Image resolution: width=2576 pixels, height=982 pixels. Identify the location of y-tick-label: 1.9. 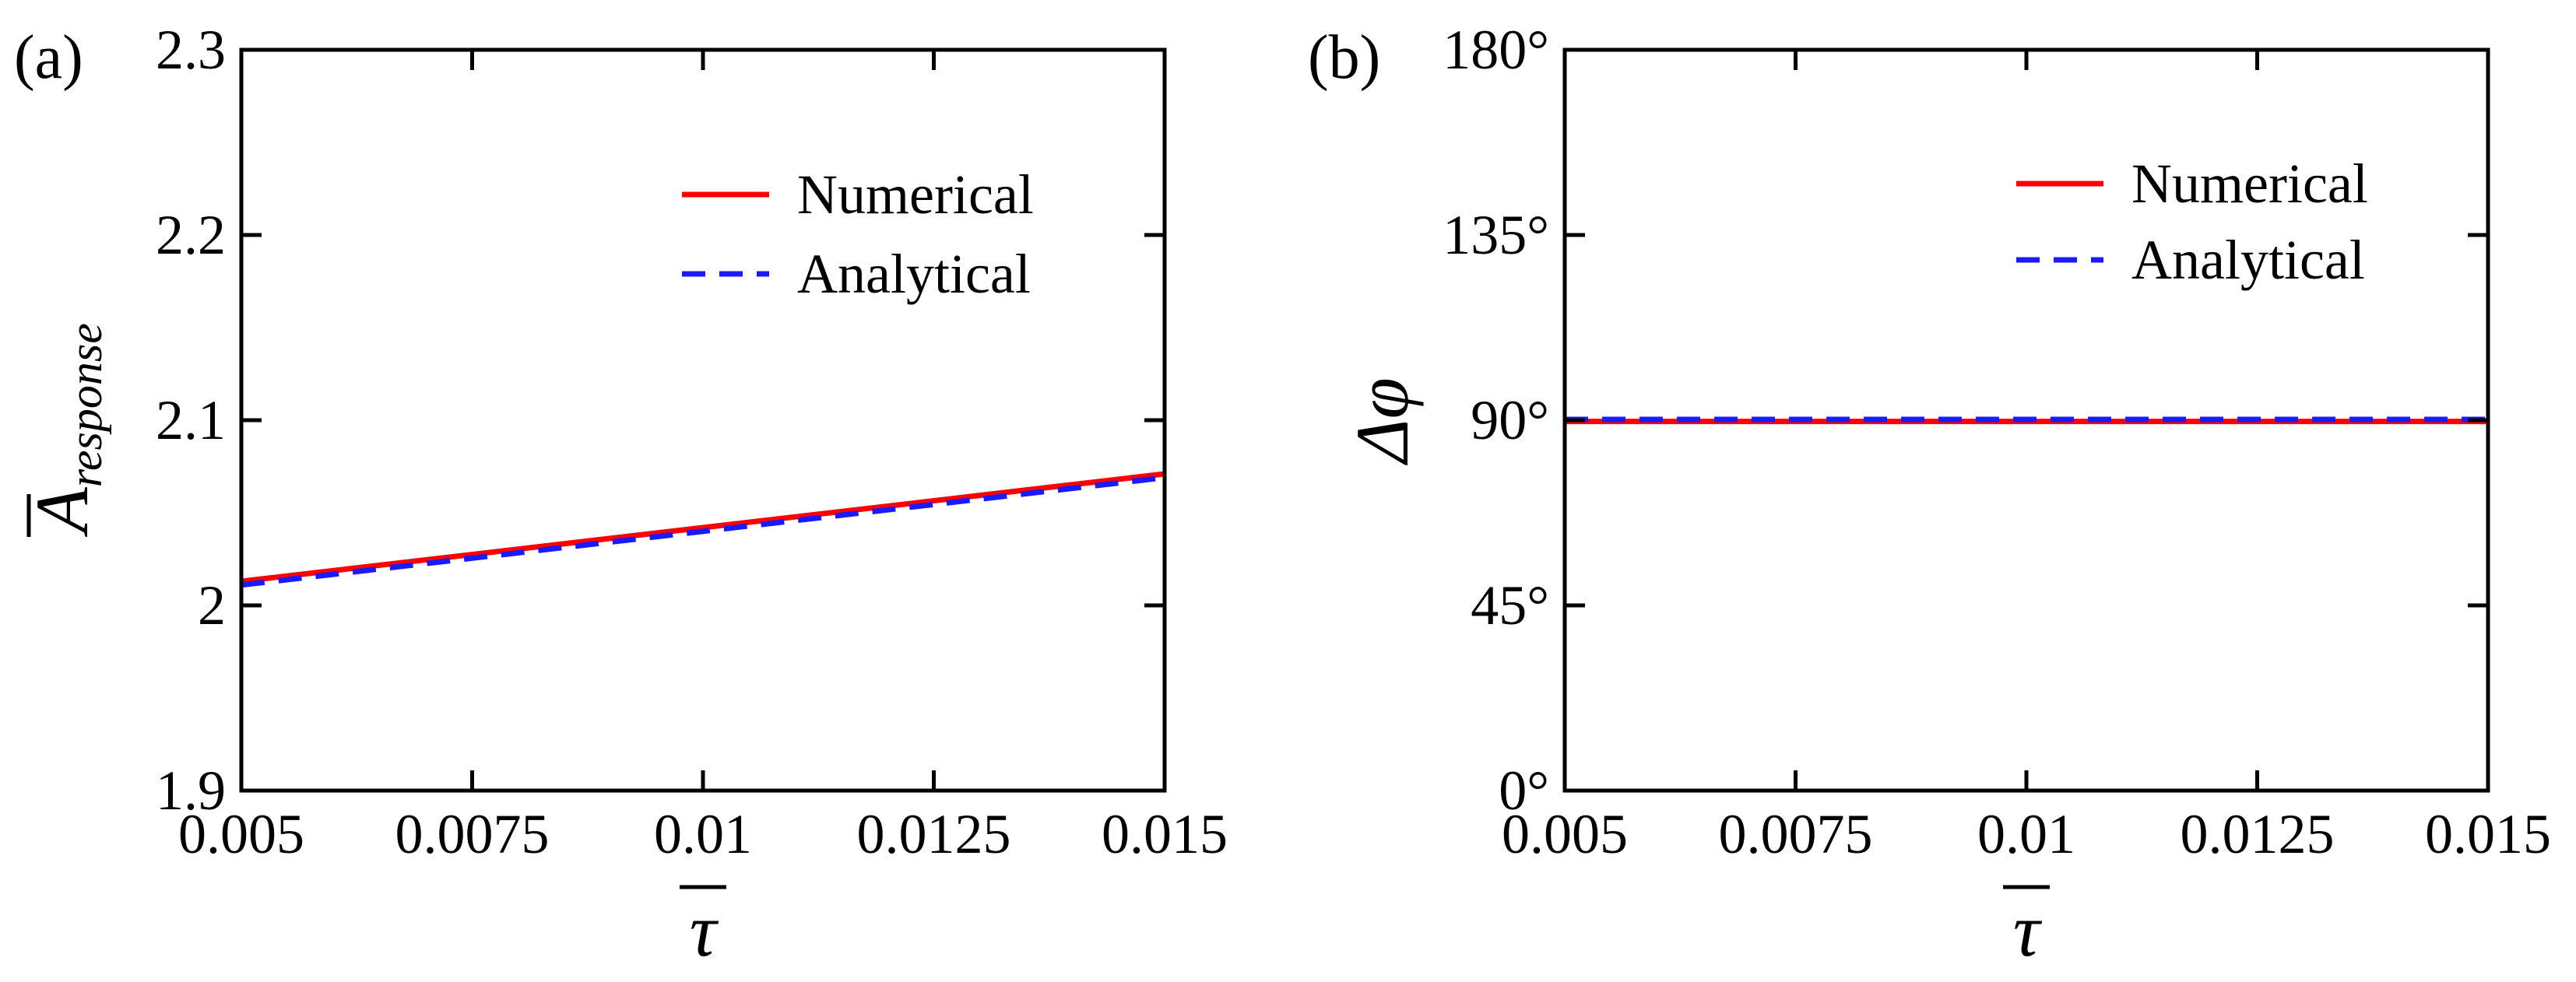
(191, 790).